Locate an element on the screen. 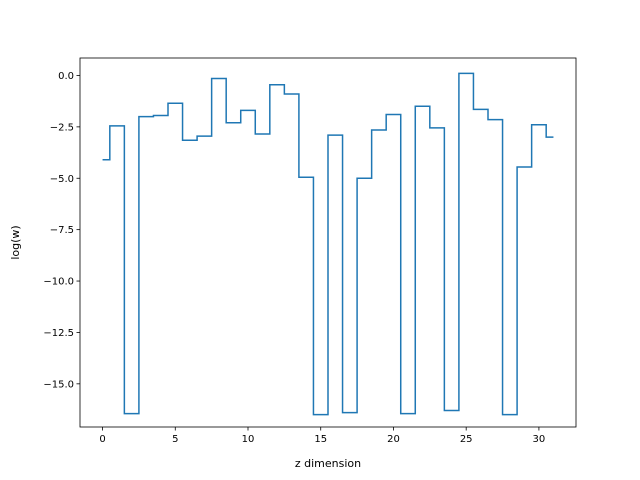 This screenshot has width=640, height=480. x-tick-label: 10 is located at coordinates (248, 439).